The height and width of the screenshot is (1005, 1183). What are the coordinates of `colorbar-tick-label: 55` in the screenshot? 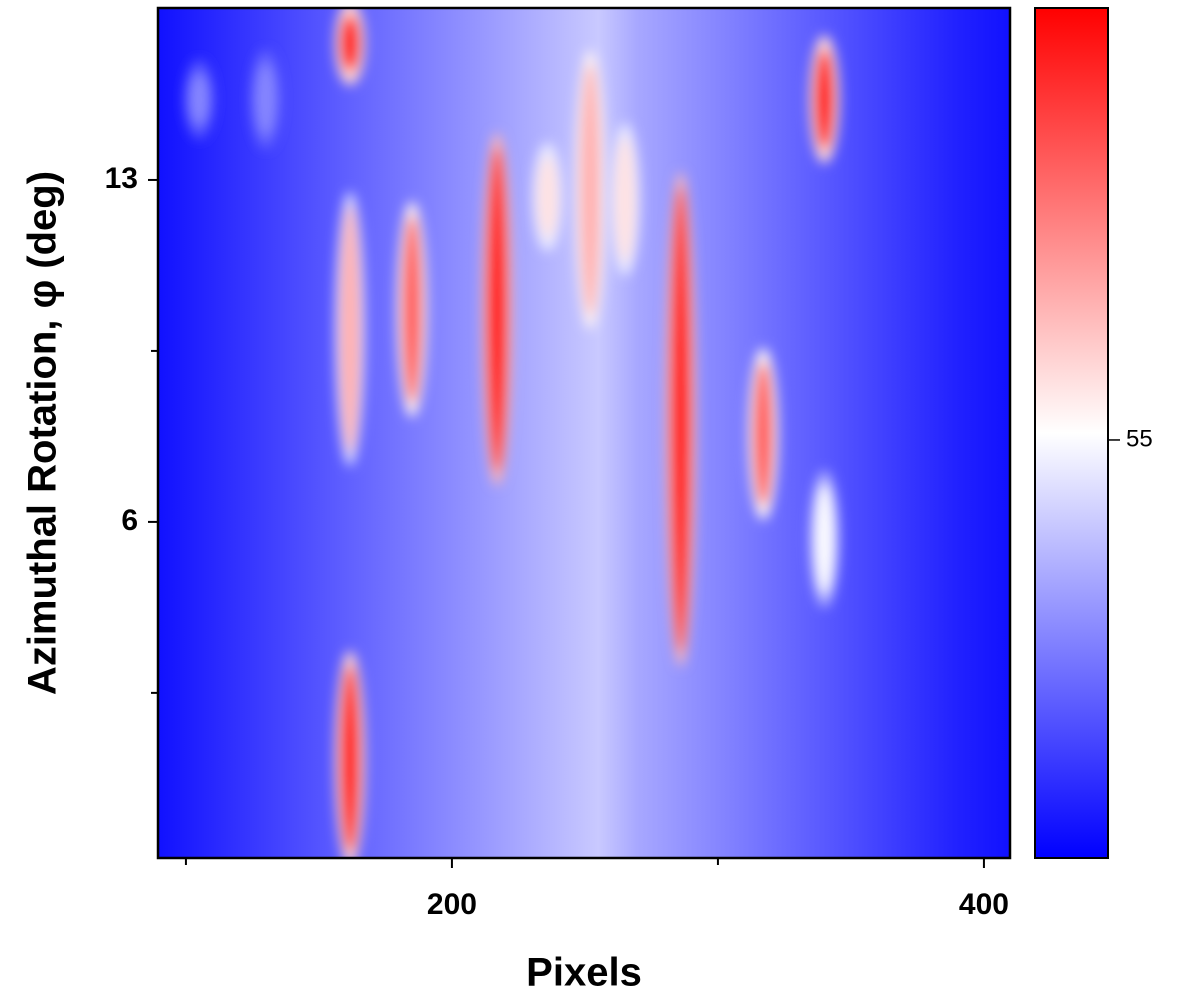 It's located at (1139, 438).